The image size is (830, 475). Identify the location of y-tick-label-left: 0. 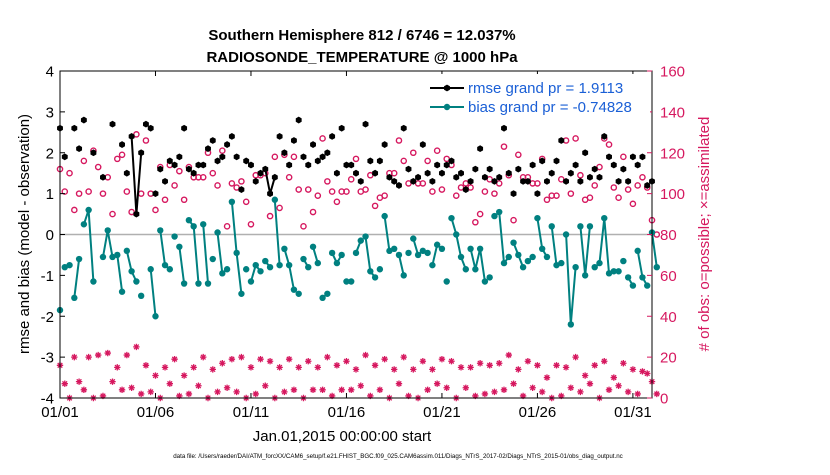
(50, 235).